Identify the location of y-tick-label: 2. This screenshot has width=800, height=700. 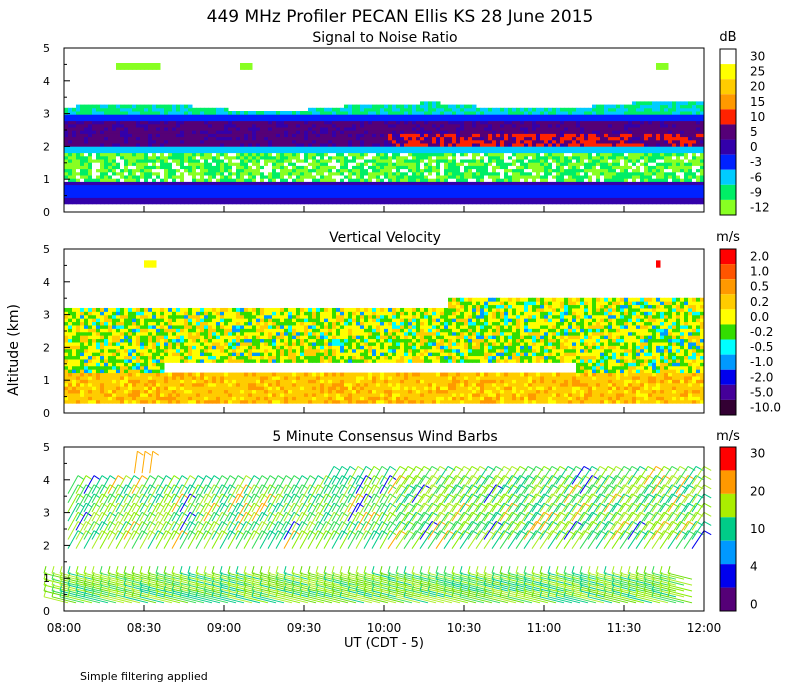
(46, 146).